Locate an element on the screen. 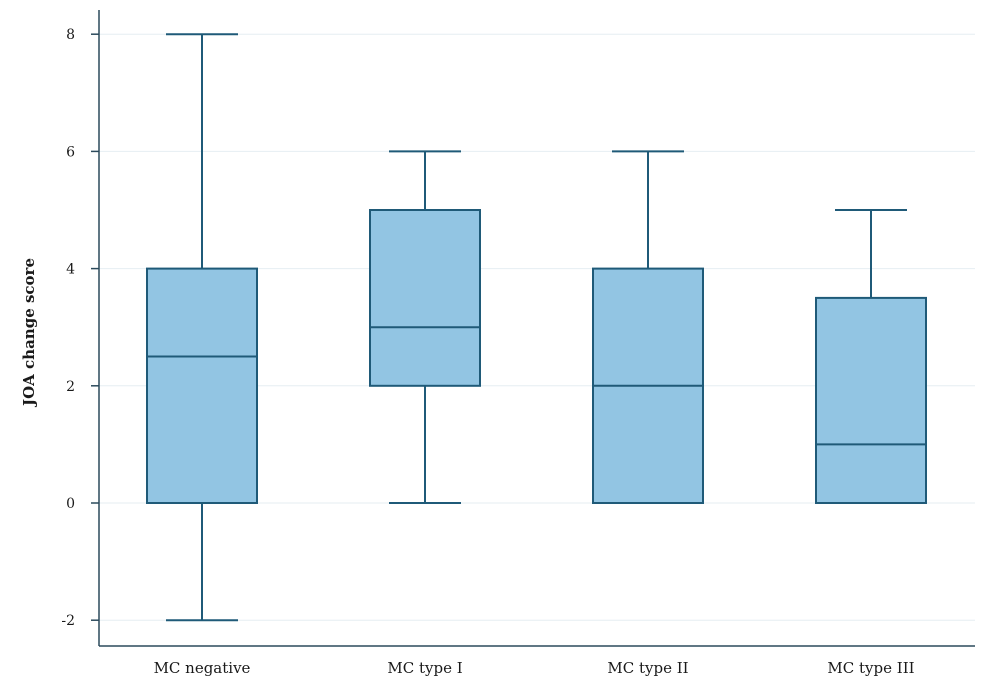  x-category-label: MC type I is located at coordinates (424, 668).